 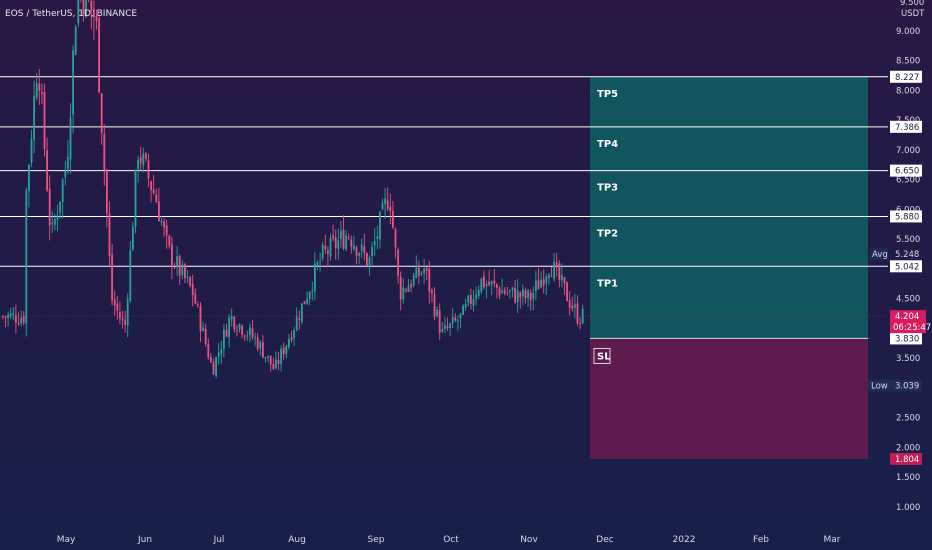 What do you see at coordinates (71, 14) in the screenshot?
I see `symbol-title: EOS / TetherUS, 1D, BINANCE` at bounding box center [71, 14].